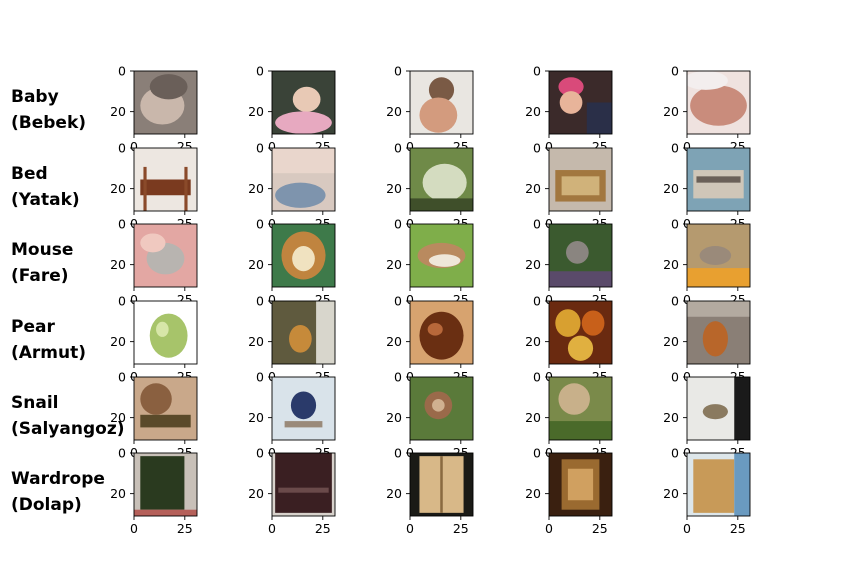  Describe the element at coordinates (48, 340) in the screenshot. I see `row-label: Pear (Armut)` at that location.